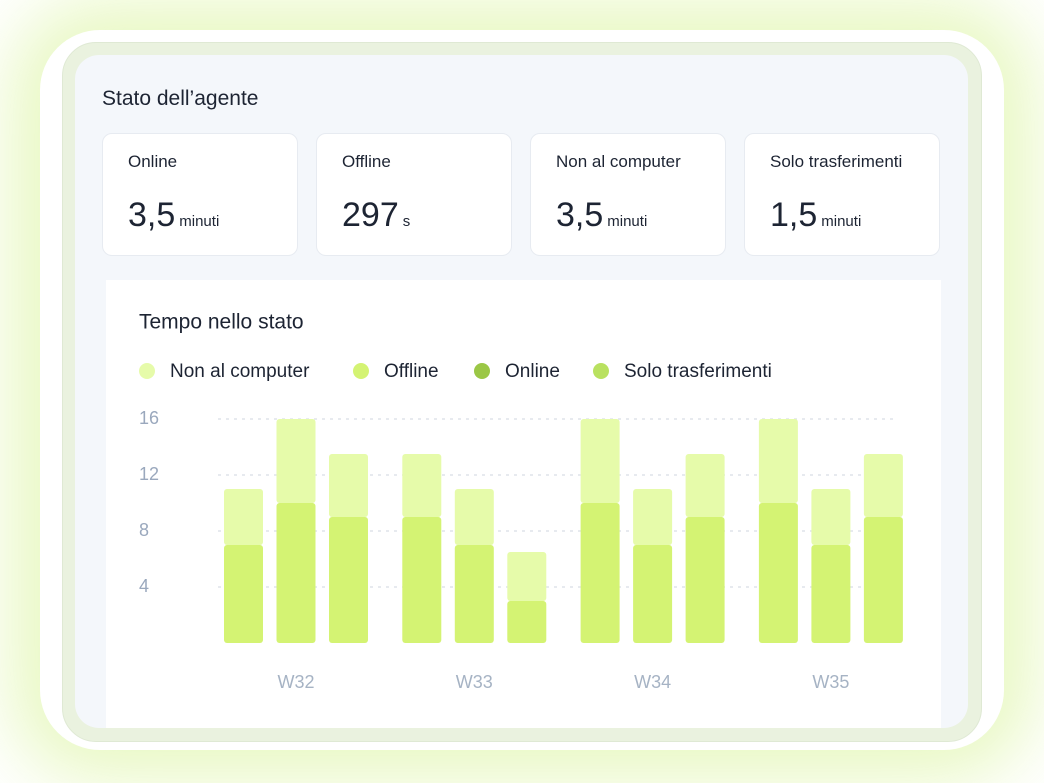 This screenshot has height=783, width=1044. What do you see at coordinates (144, 530) in the screenshot?
I see `y-tick-label: 8` at bounding box center [144, 530].